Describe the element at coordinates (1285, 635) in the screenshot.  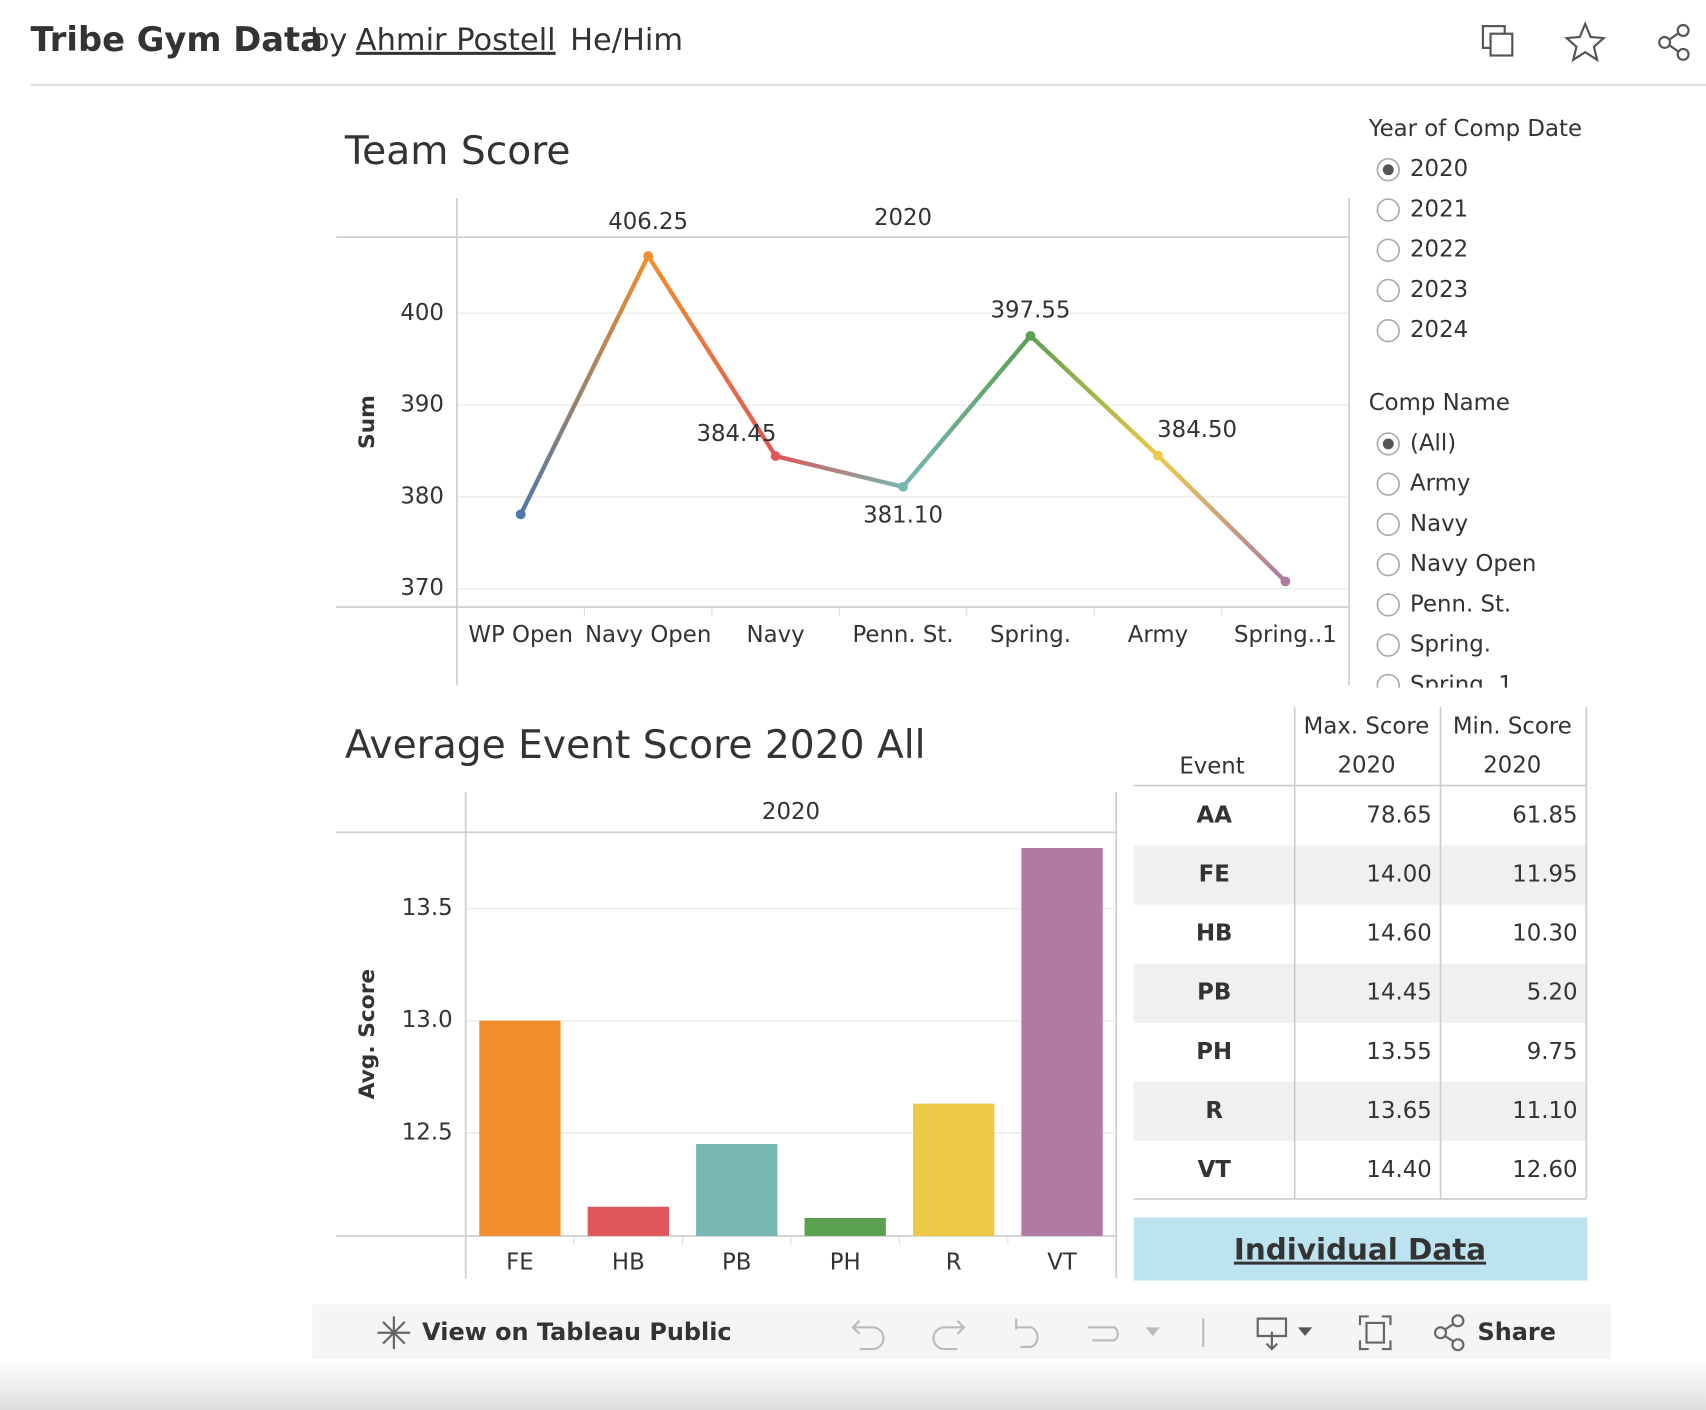
I see `x-tick-label: Spring..1` at that location.